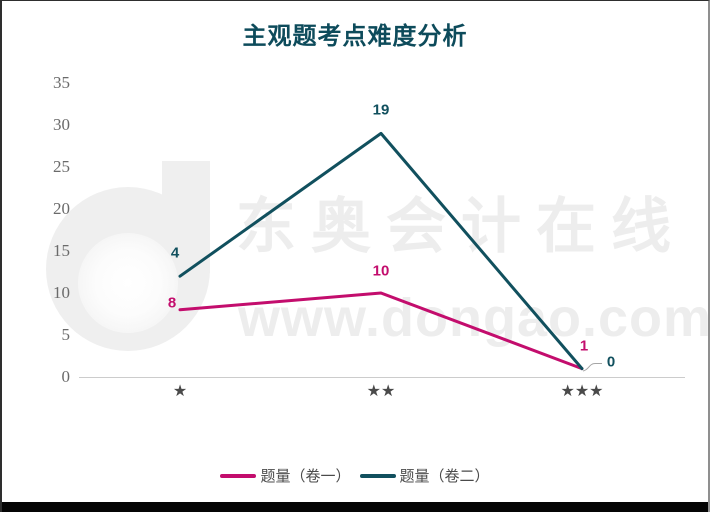 The image size is (710, 512). What do you see at coordinates (355, 475) in the screenshot?
I see `legend: 题量（卷一） 题量（卷二）` at bounding box center [355, 475].